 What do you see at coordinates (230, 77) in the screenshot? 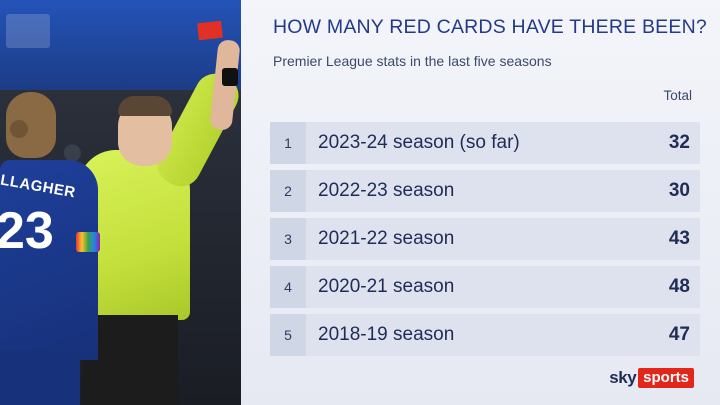
I see `referee-watch` at bounding box center [230, 77].